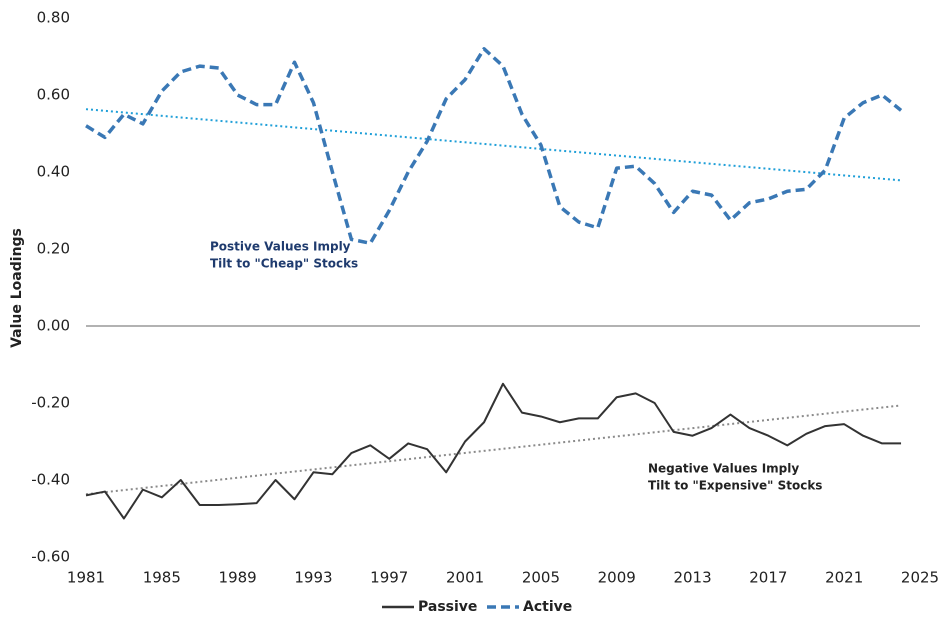  What do you see at coordinates (920, 578) in the screenshot?
I see `x-tick-label: 2025` at bounding box center [920, 578].